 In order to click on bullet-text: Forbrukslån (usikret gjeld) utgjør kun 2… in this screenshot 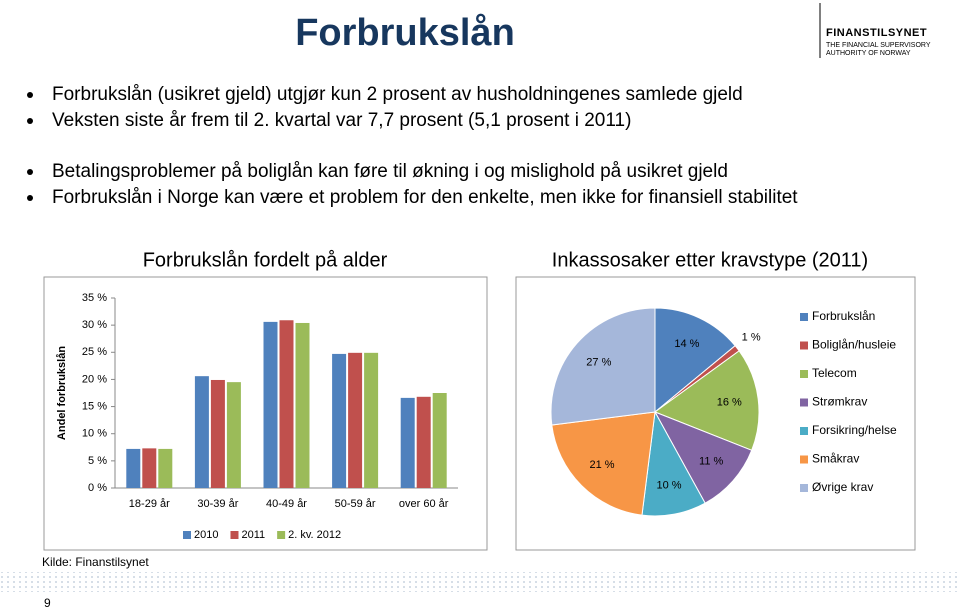, I will do `click(397, 94)`.